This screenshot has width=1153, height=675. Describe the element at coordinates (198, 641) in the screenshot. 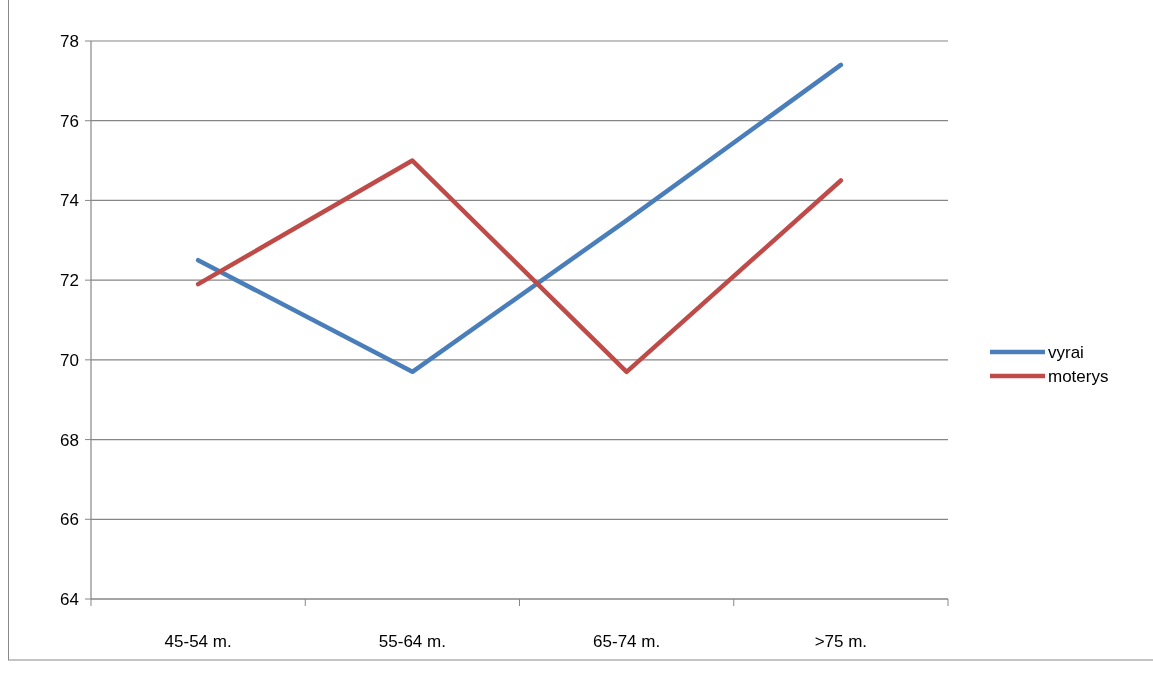

I see `x-tick-label: 45-54 m.` at that location.